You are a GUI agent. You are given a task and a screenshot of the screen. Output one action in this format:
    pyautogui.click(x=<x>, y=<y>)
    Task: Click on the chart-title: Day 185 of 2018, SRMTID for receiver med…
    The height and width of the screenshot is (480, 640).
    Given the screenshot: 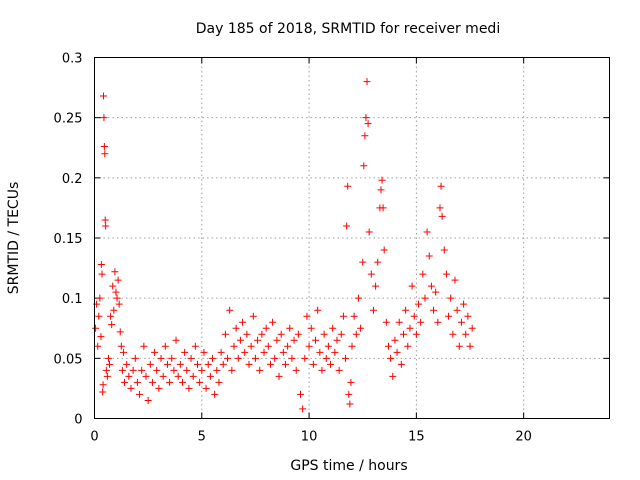 What is the action you would take?
    pyautogui.click(x=348, y=29)
    